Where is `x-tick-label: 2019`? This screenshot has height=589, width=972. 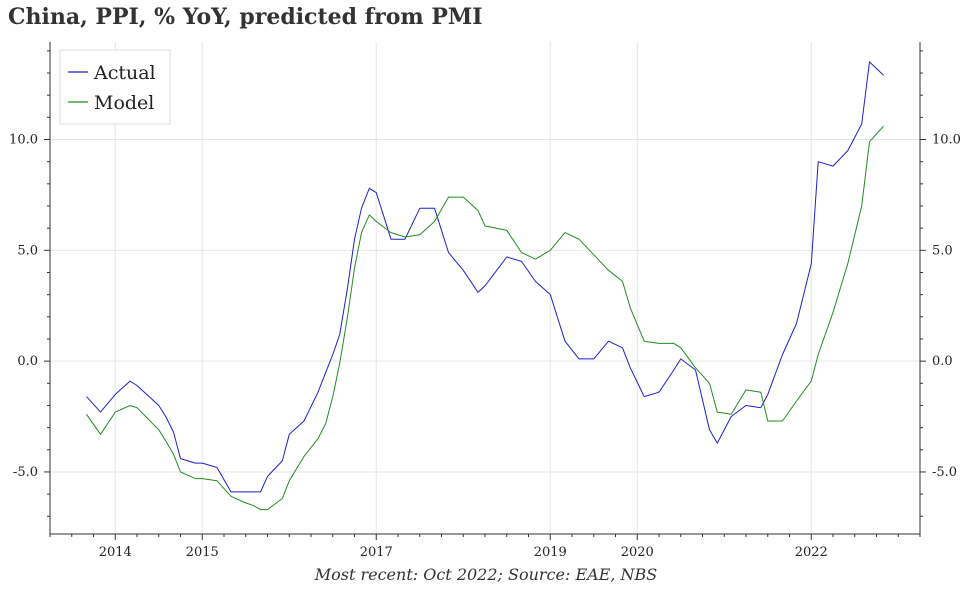 x-tick-label: 2019 is located at coordinates (550, 552).